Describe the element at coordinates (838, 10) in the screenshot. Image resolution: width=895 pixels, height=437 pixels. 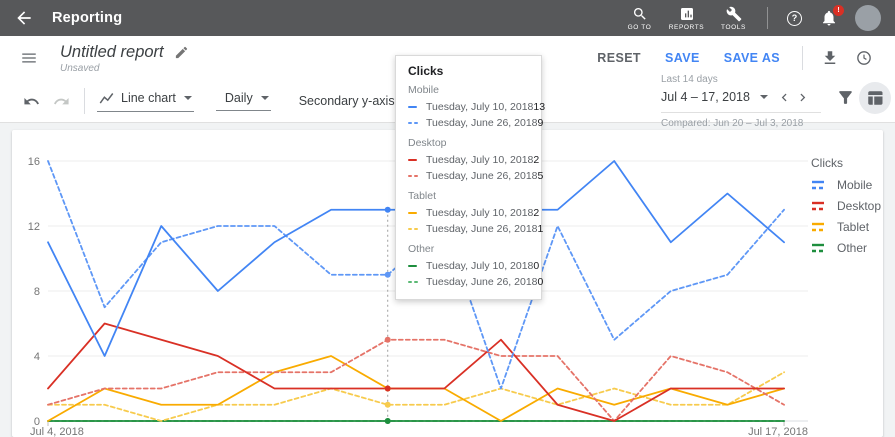
I see `notification-badge: !` at that location.